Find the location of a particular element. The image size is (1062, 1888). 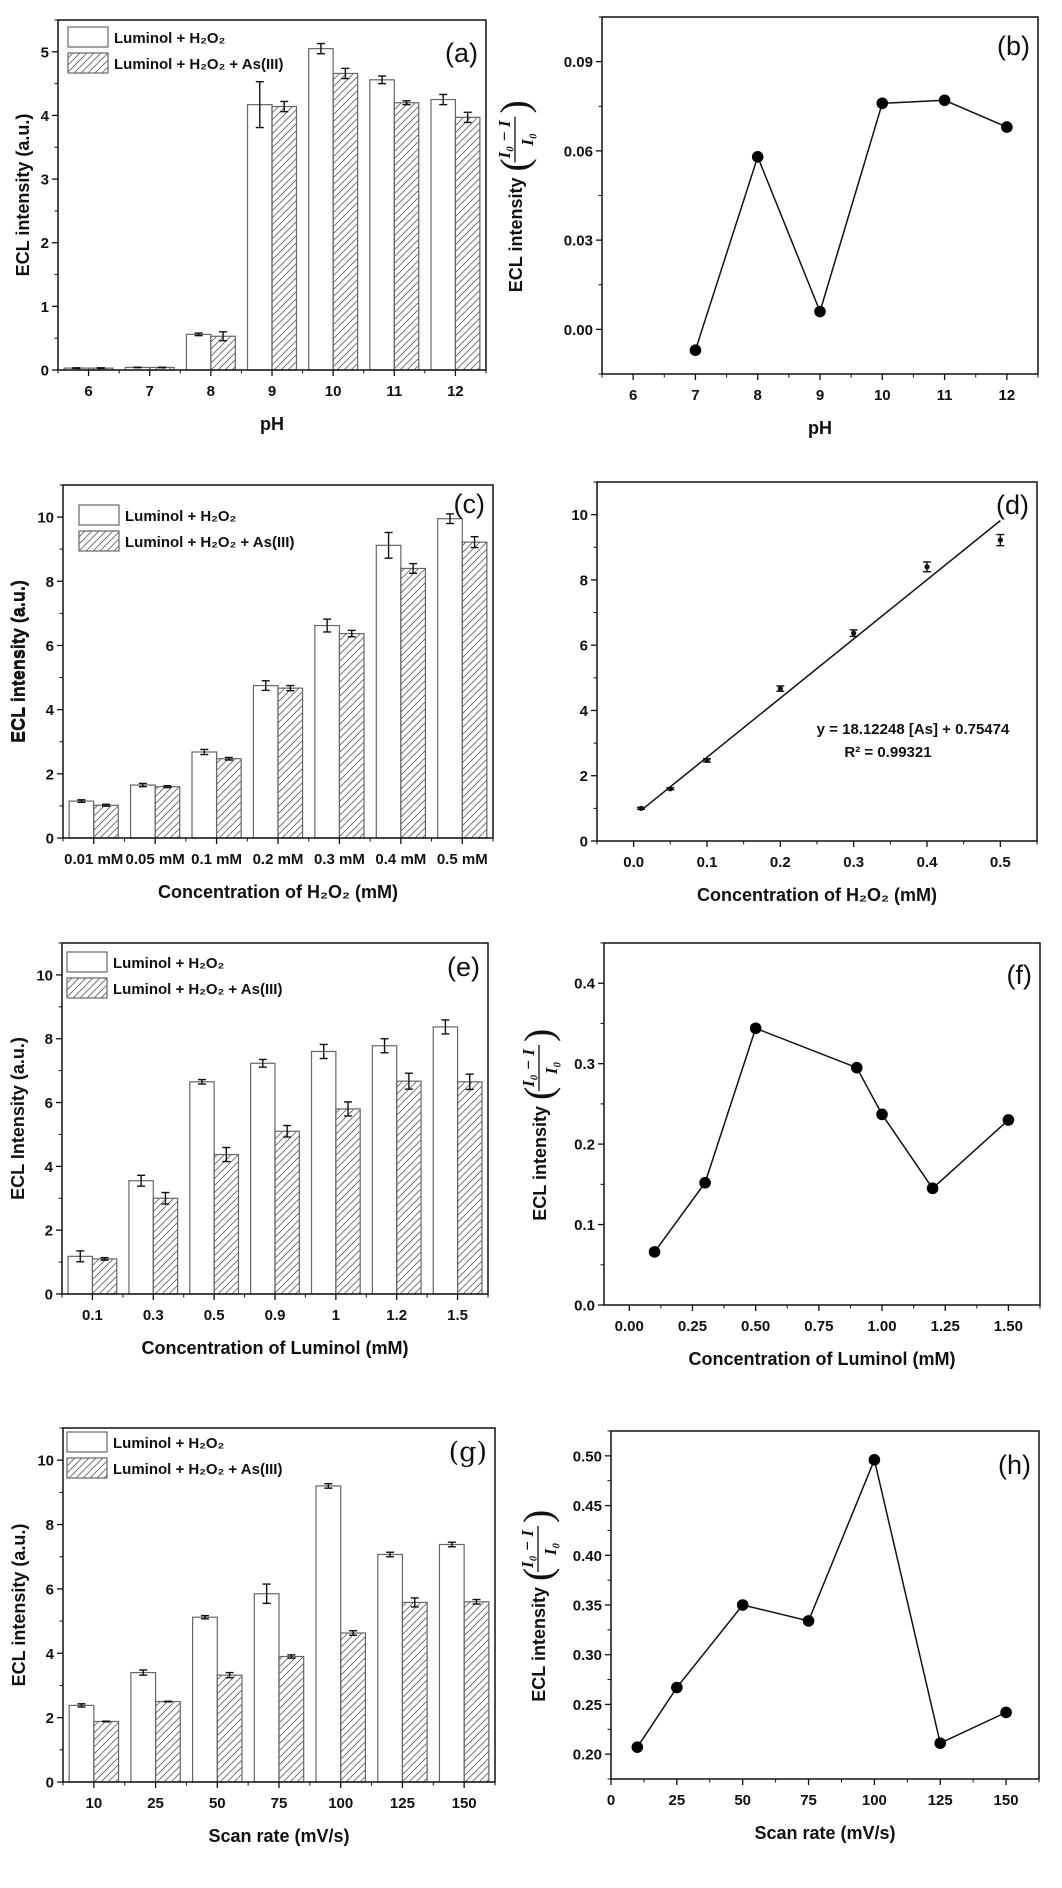

panel-label: (g) is located at coordinates (468, 1452).